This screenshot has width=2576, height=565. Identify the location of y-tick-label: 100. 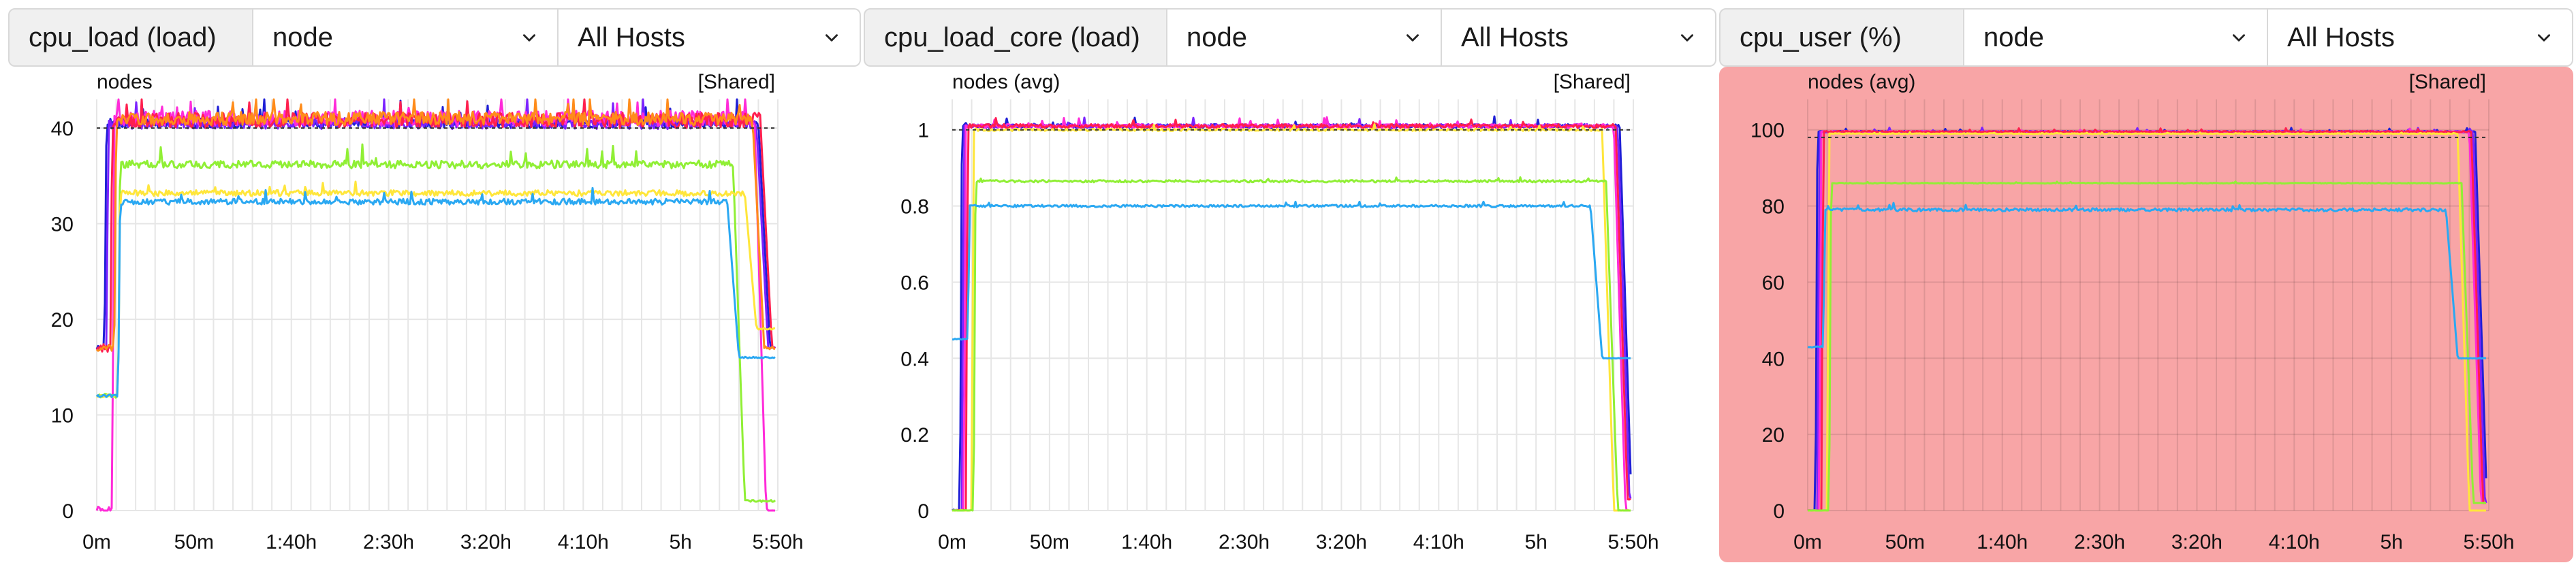
(1767, 131).